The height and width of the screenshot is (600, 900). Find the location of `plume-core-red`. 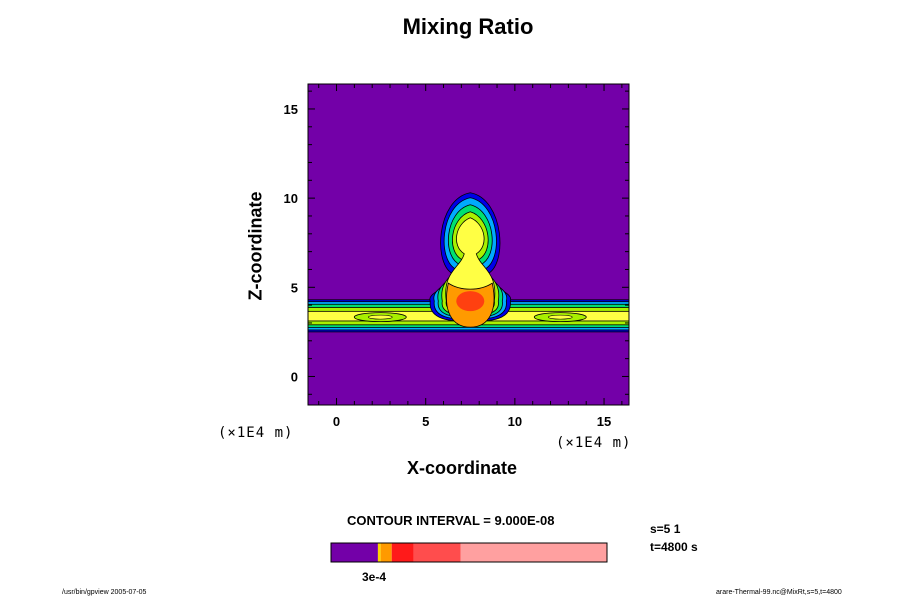

plume-core-red is located at coordinates (470, 301).